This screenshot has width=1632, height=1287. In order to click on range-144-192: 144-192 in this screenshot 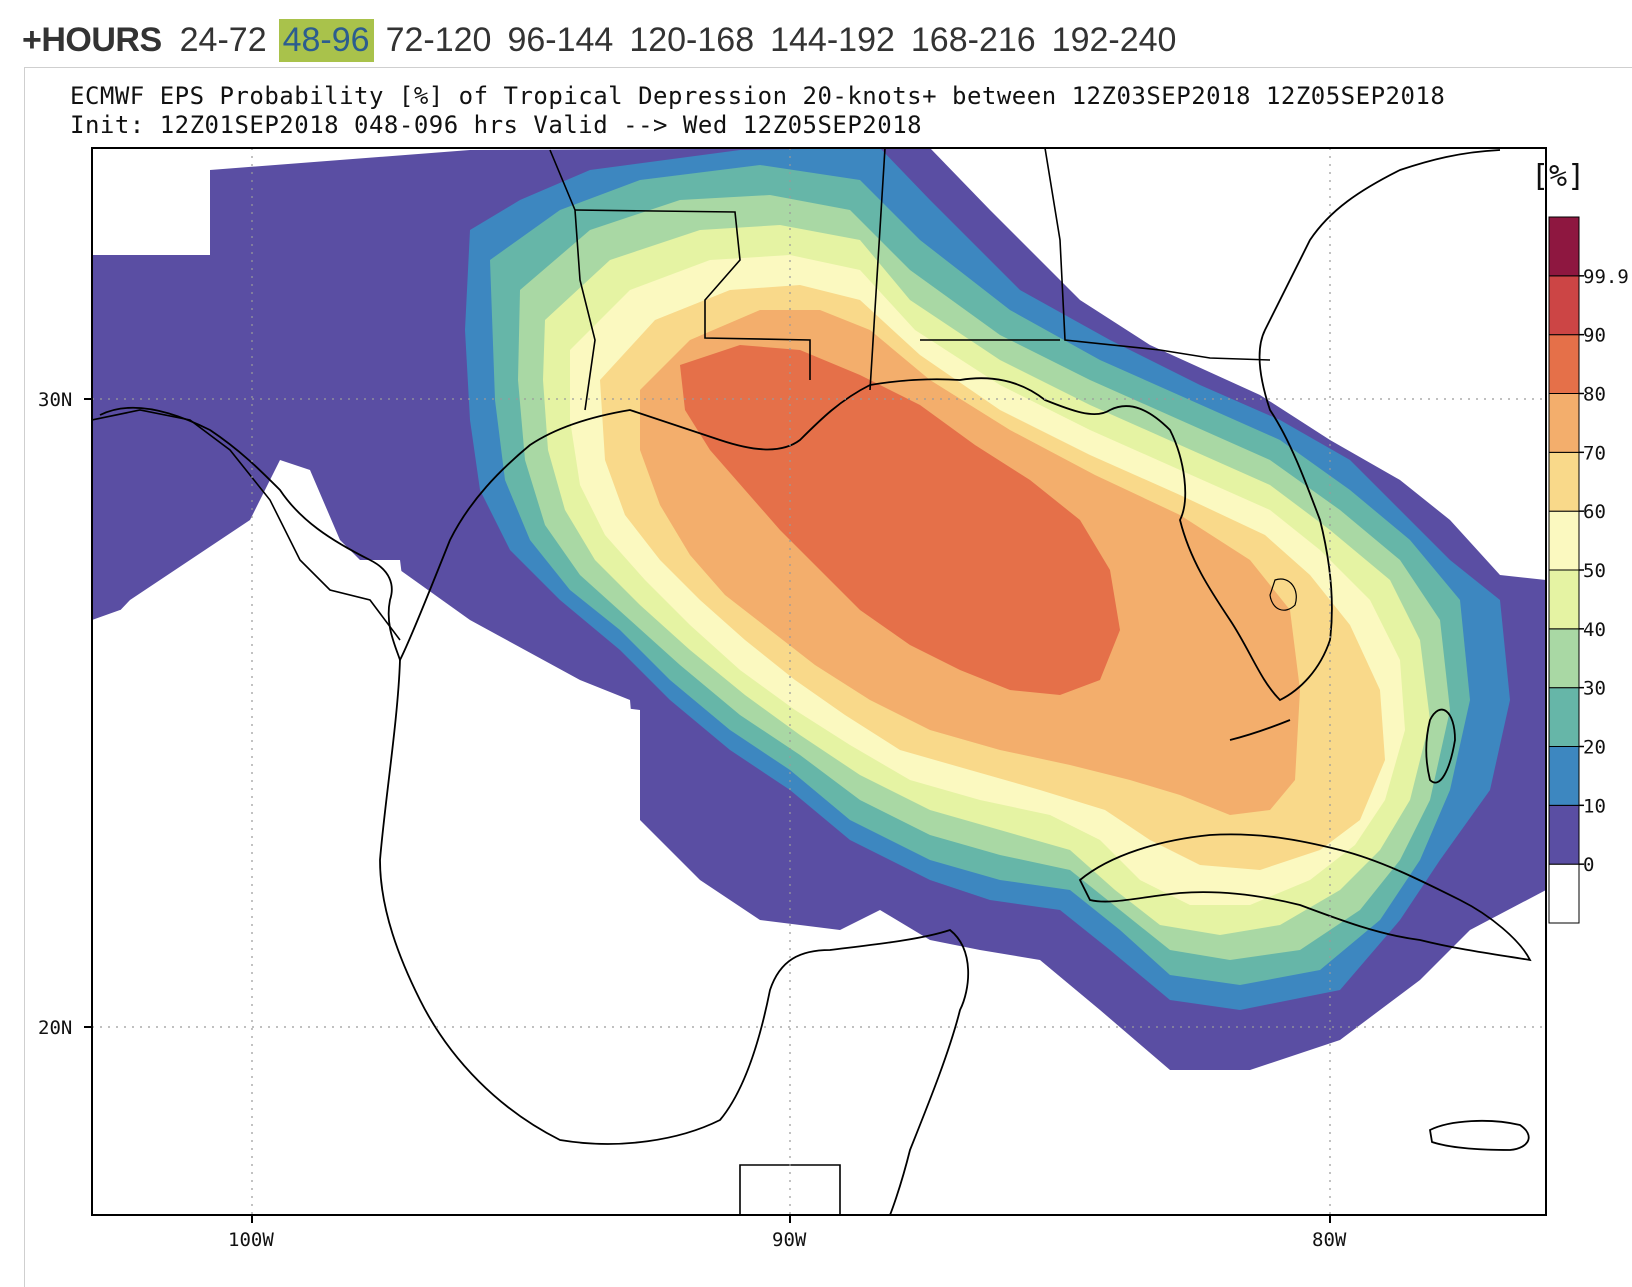, I will do `click(832, 39)`.